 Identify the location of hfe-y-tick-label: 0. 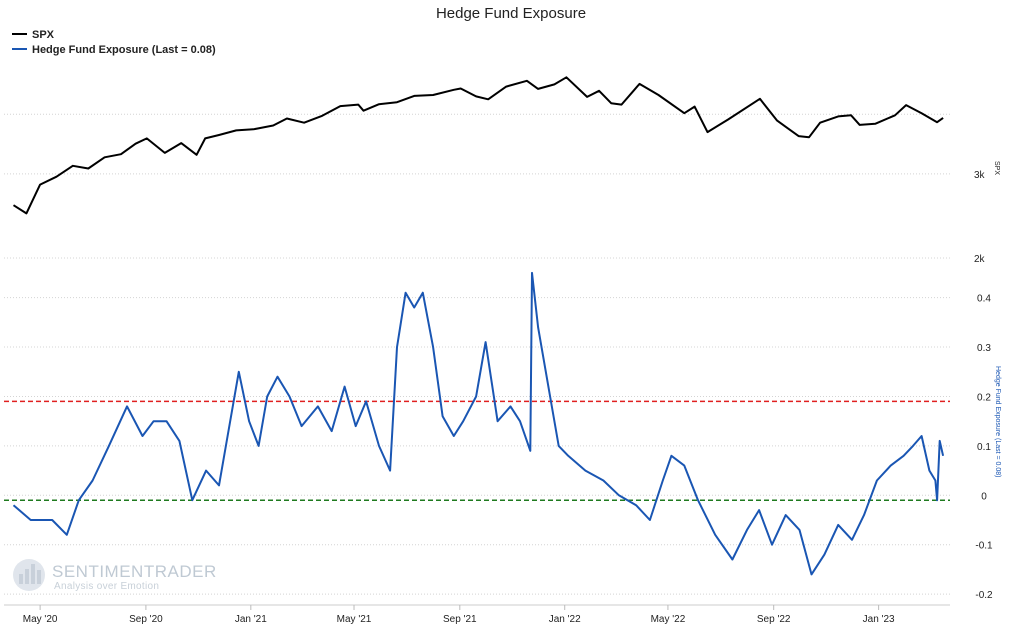
(984, 496).